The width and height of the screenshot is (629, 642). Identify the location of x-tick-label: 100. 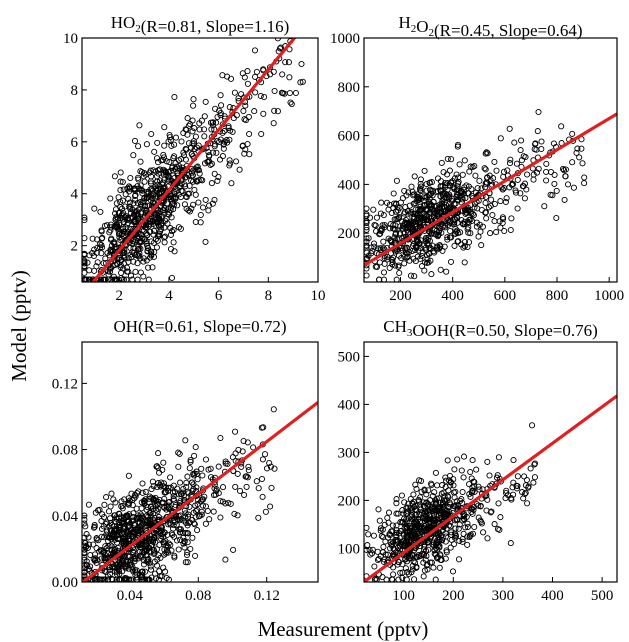
(403, 596).